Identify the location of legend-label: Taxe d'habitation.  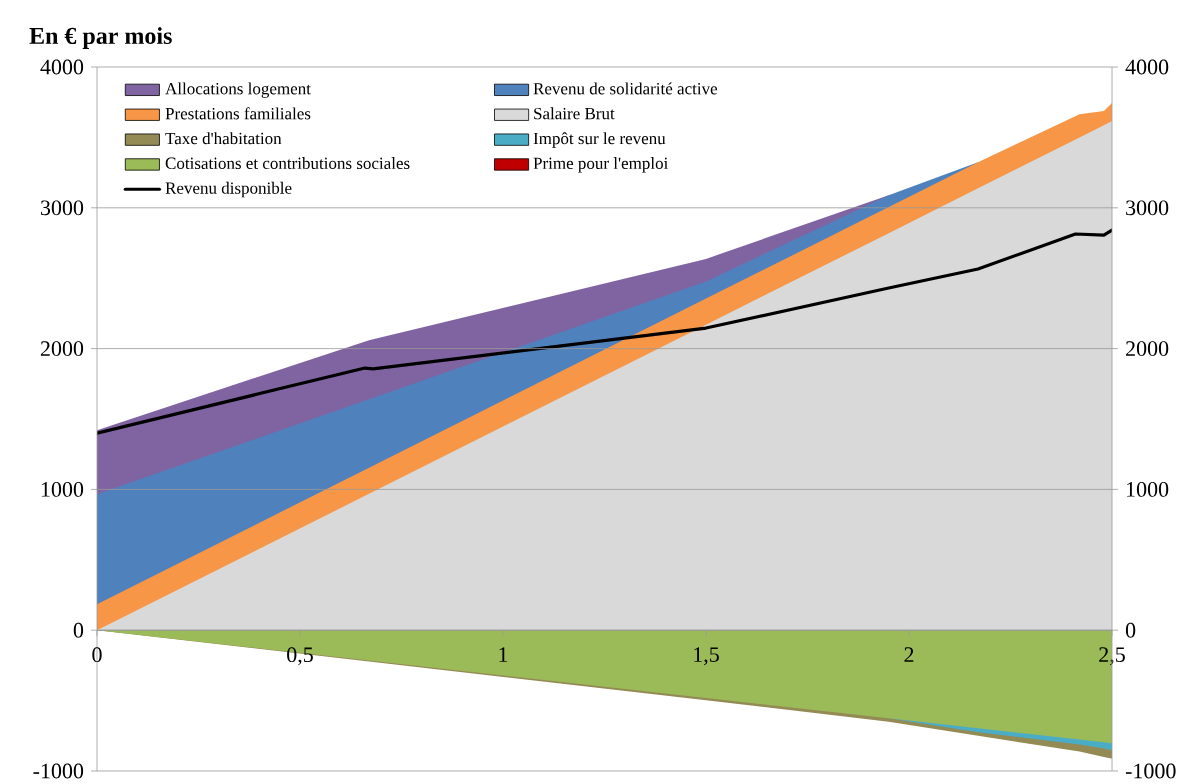
(223, 138).